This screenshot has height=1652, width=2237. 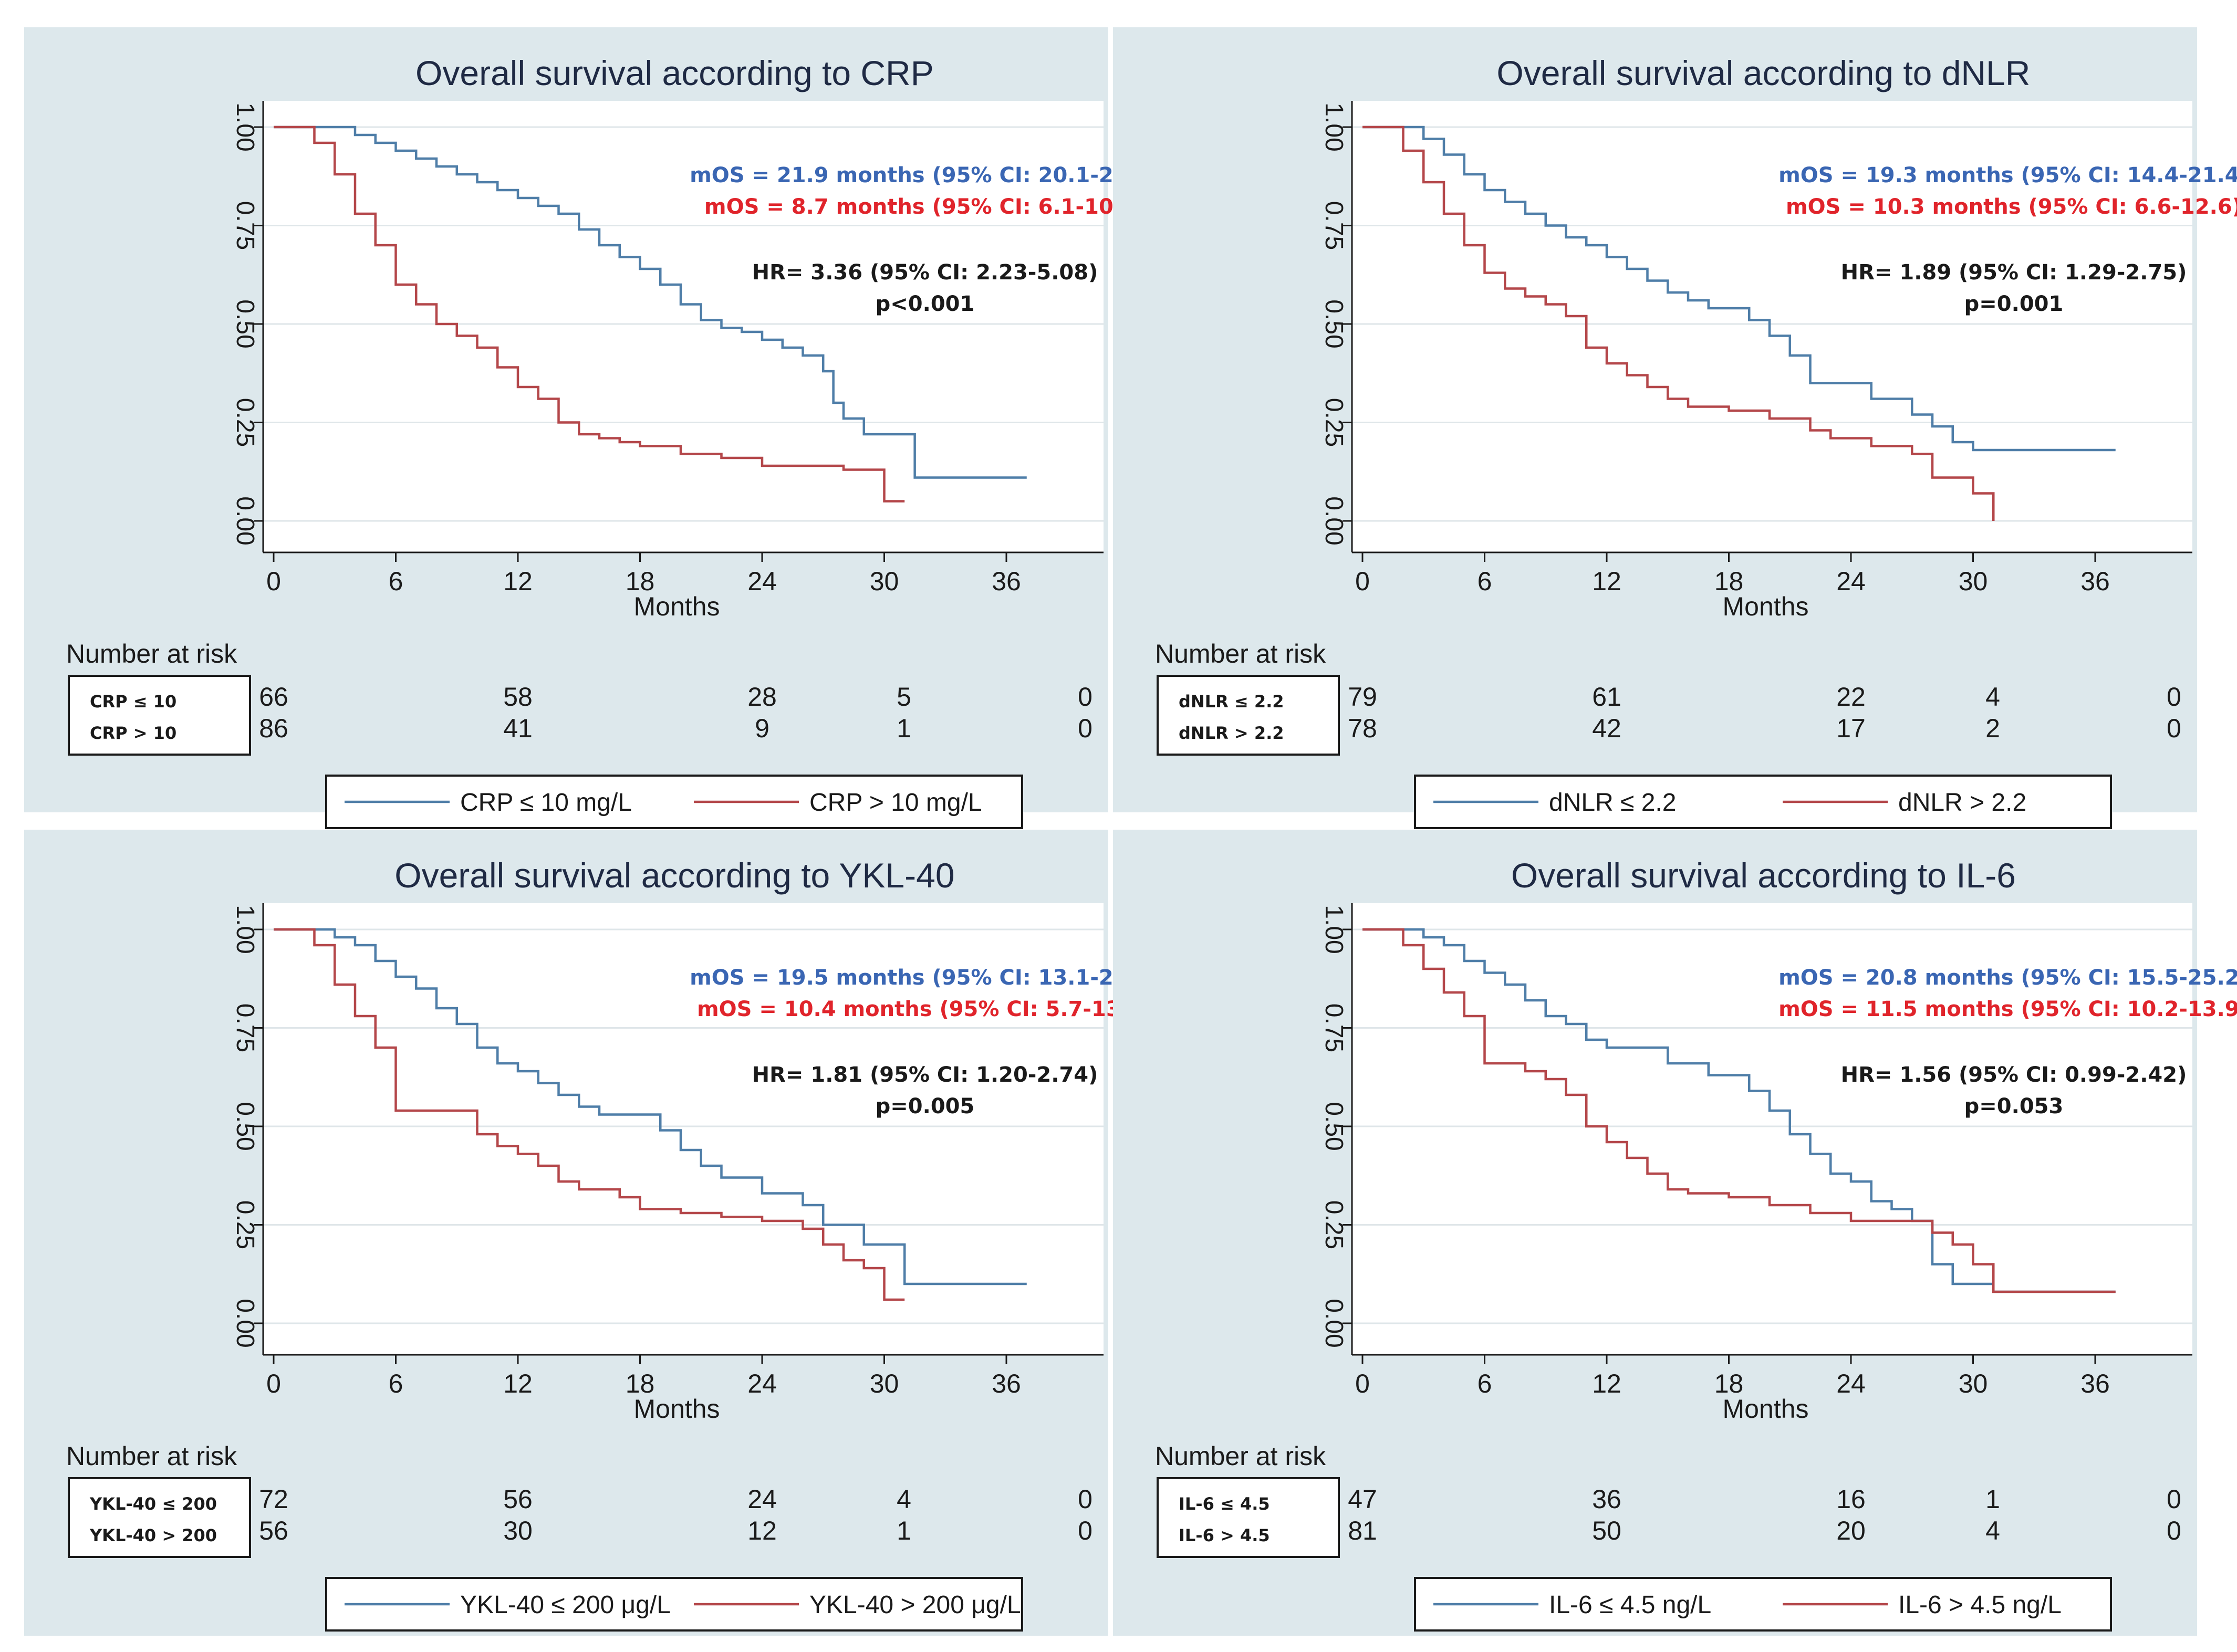 I want to click on risk-label-low: dNLR ≤ 2.2, so click(x=1231, y=702).